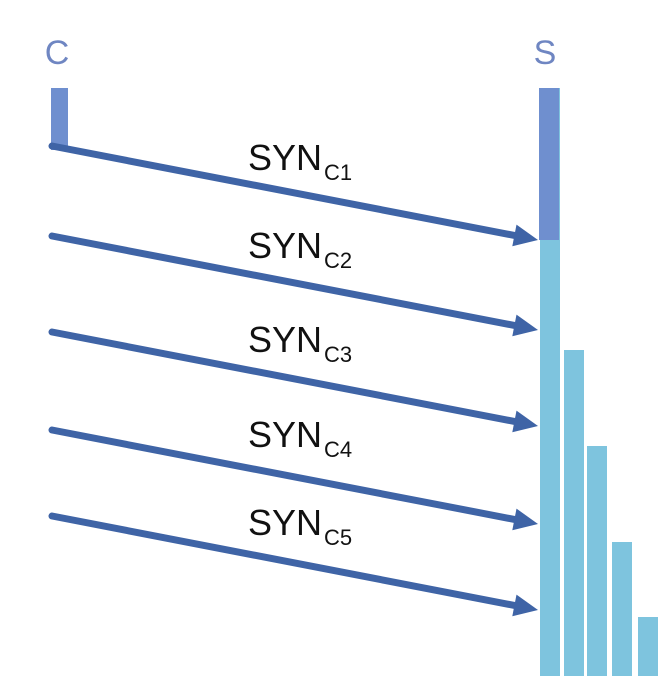 This screenshot has width=668, height=694. I want to click on syn-label-subscript: C3, so click(338, 354).